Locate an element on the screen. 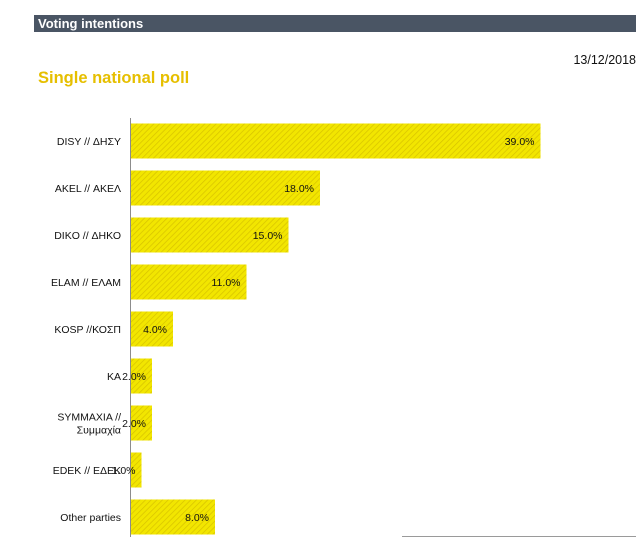 Image resolution: width=636 pixels, height=540 pixels. category-label-line: ΚΑ is located at coordinates (114, 377).